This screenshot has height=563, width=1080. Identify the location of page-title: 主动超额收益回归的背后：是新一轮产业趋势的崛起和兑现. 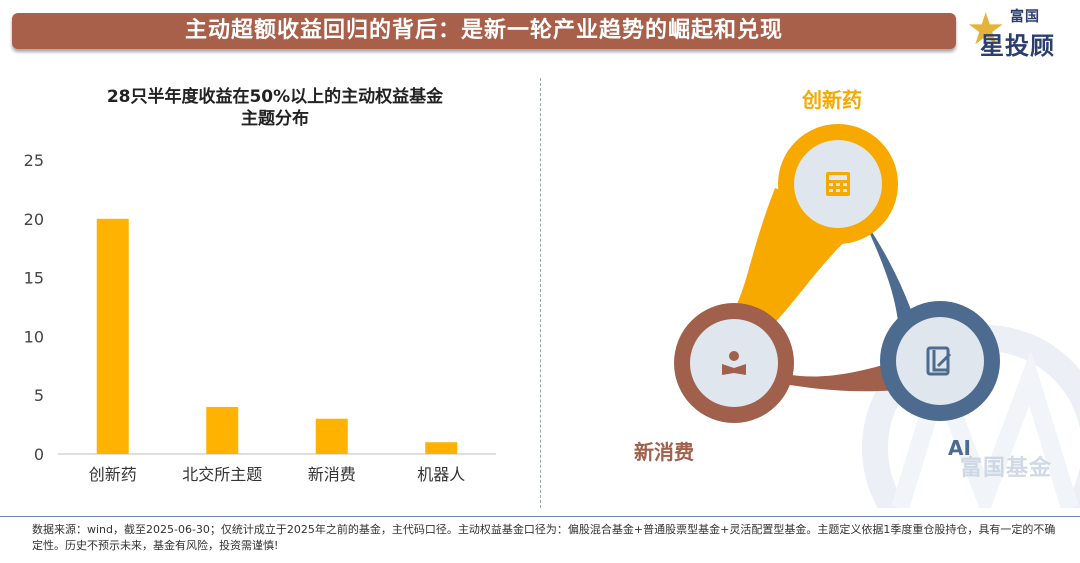
(484, 31).